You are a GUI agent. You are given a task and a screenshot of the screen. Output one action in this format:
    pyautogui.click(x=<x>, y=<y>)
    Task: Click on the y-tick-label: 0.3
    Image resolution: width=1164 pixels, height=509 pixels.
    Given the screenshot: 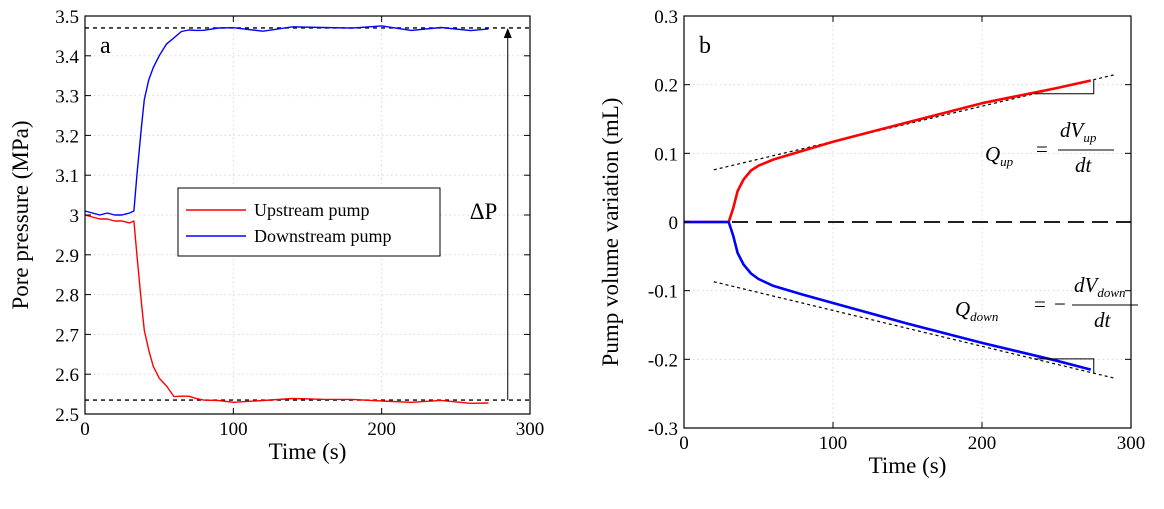 What is the action you would take?
    pyautogui.click(x=666, y=17)
    